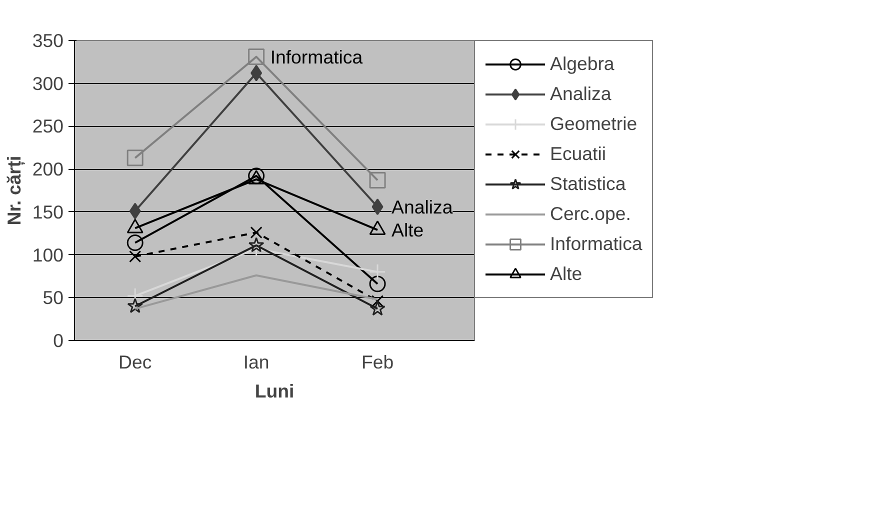 This screenshot has width=890, height=509. I want to click on legend-label: Informatica, so click(596, 244).